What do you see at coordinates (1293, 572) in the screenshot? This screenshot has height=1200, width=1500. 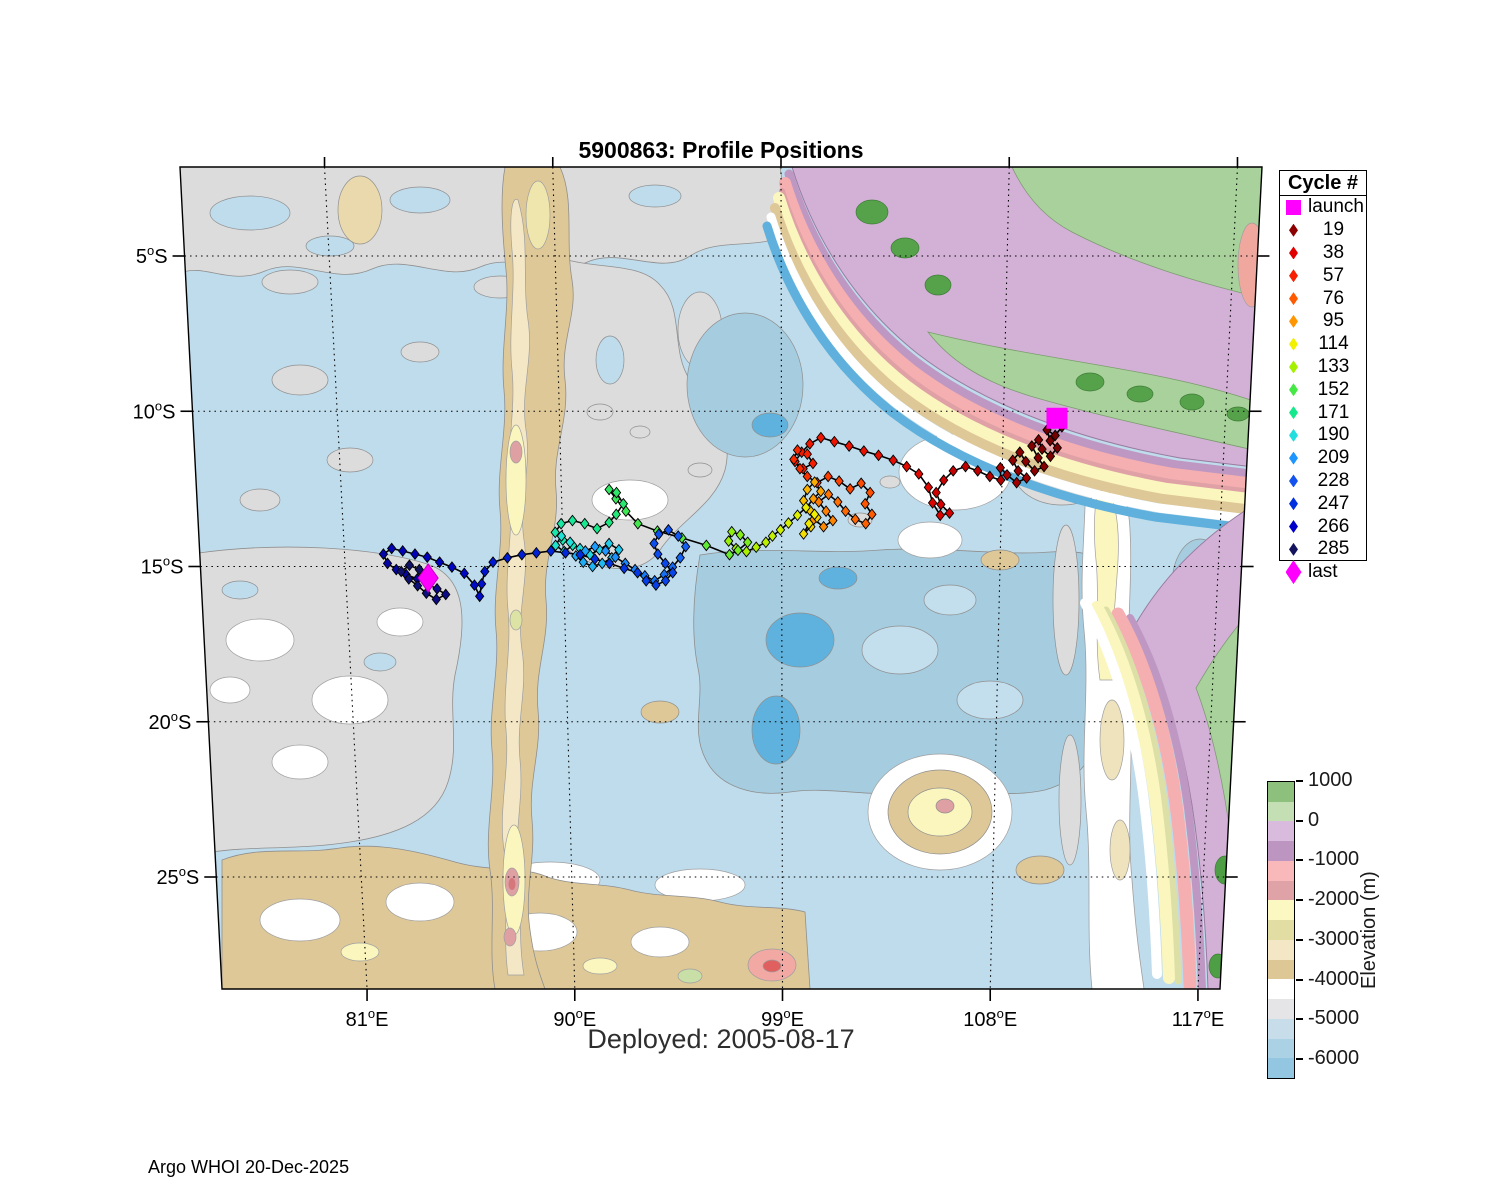 I see `last-diamond-icon` at bounding box center [1293, 572].